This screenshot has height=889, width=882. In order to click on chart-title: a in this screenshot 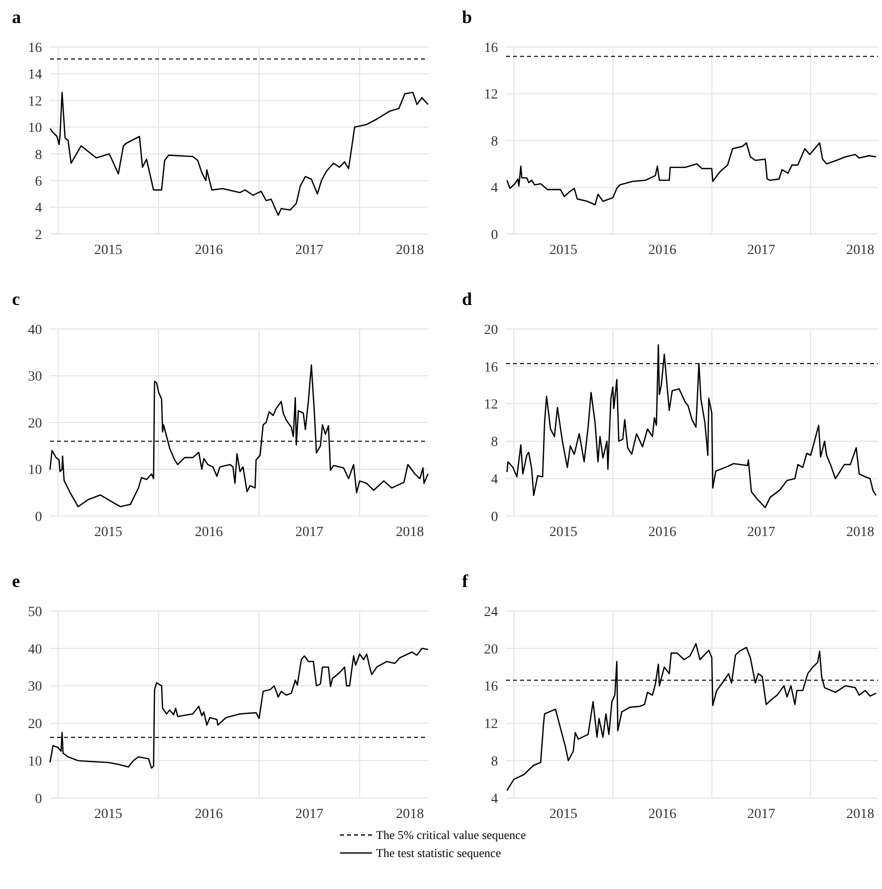, I will do `click(16, 17)`.